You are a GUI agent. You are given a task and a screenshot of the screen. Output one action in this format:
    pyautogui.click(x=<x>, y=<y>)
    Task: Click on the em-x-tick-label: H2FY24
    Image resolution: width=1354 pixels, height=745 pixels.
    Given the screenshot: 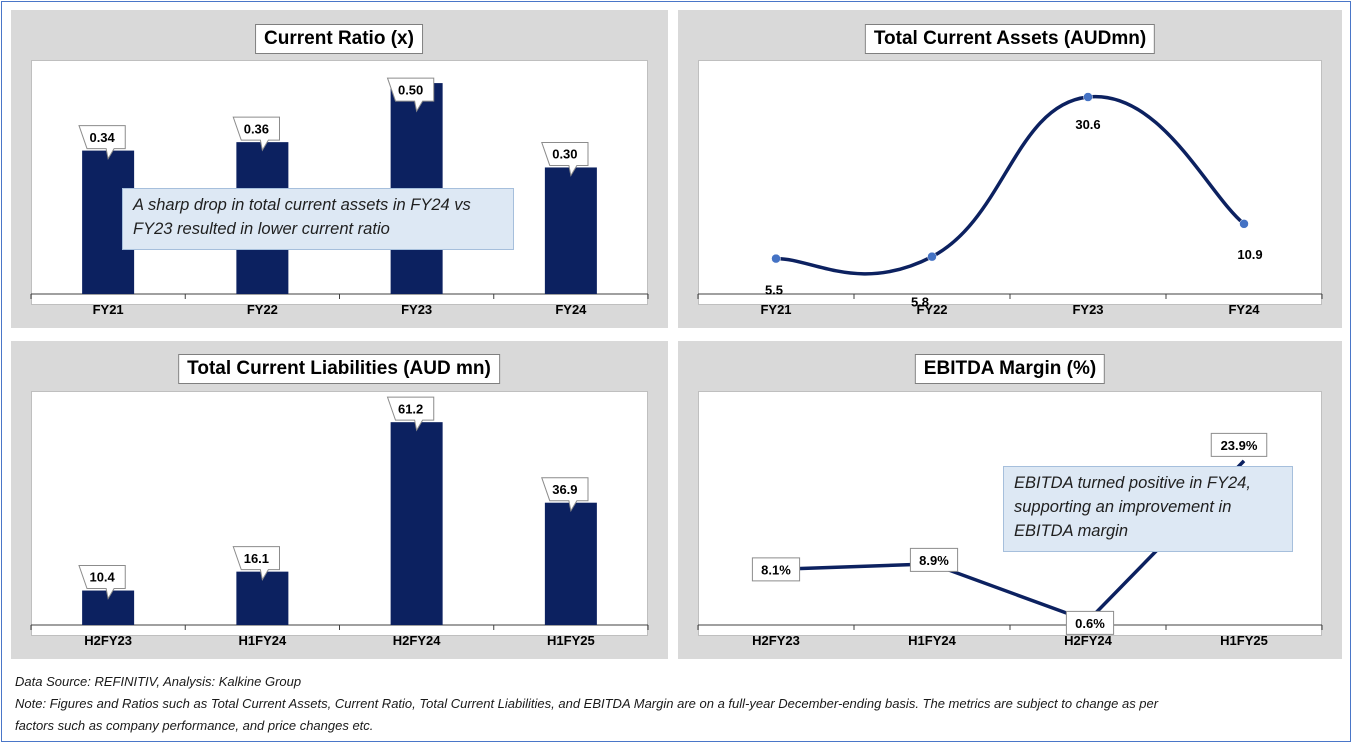 What is the action you would take?
    pyautogui.click(x=1088, y=640)
    